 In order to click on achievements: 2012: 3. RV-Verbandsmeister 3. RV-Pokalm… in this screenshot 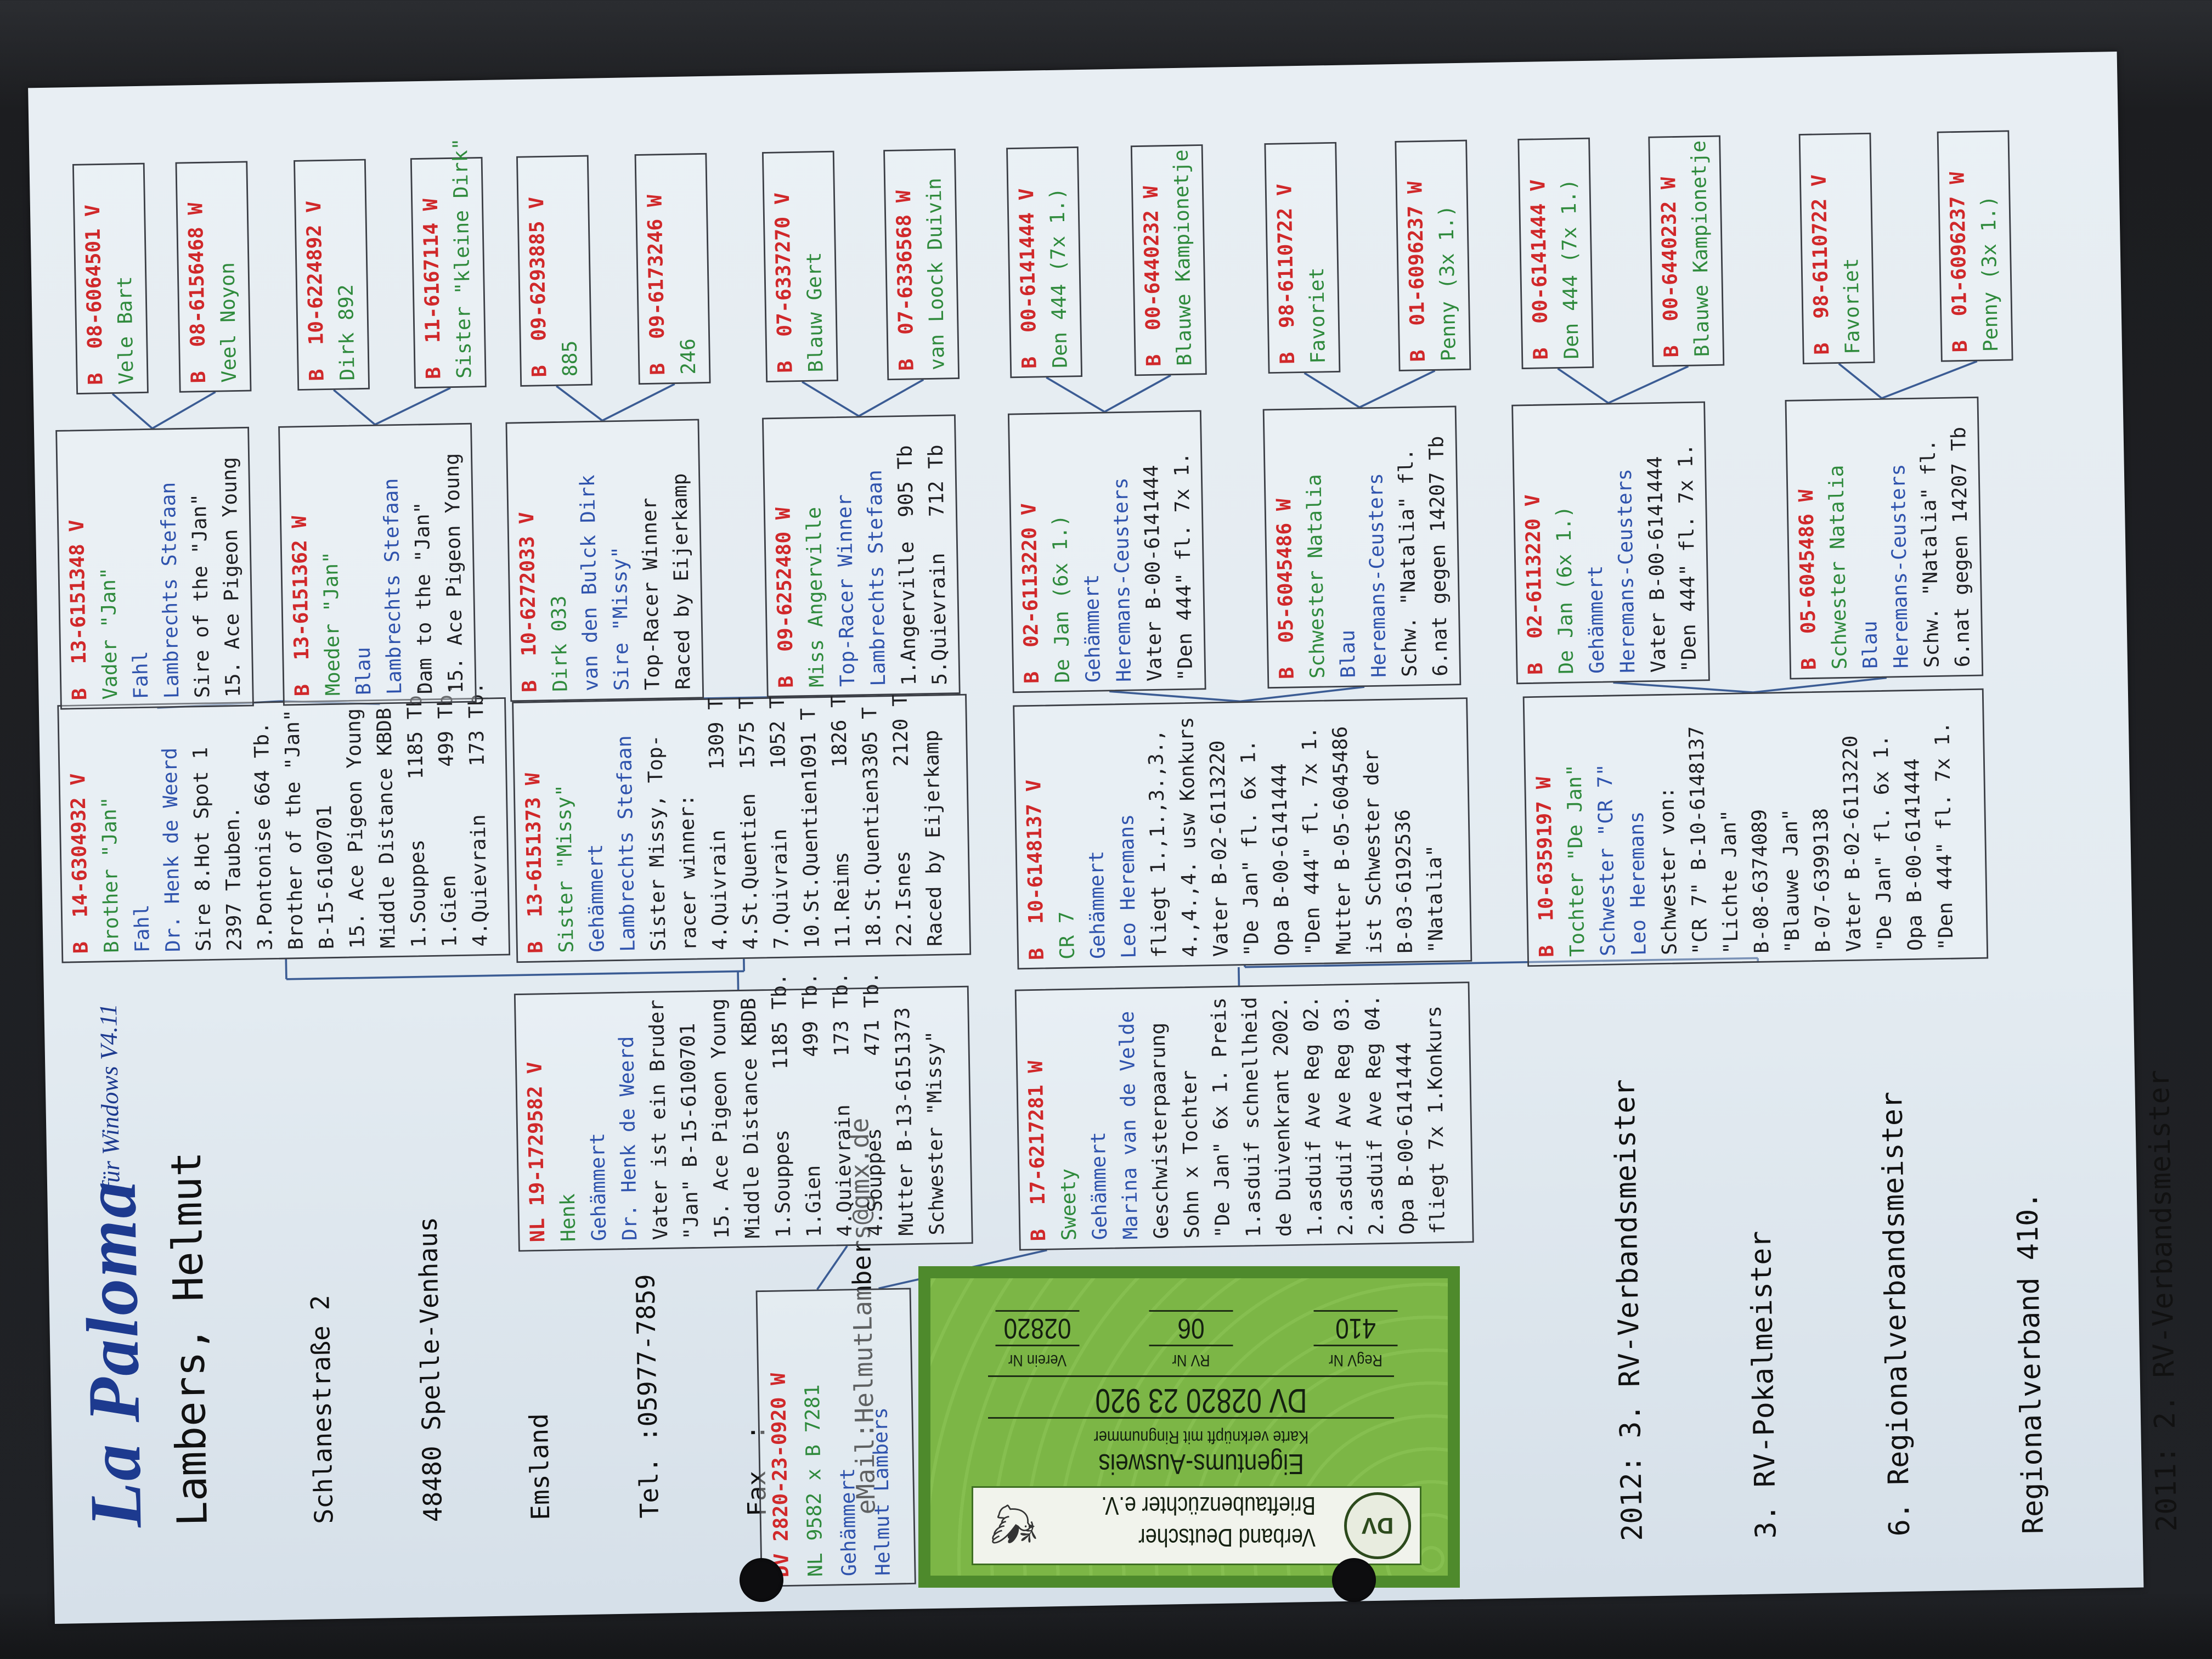, I will do `click(1863, 1305)`.